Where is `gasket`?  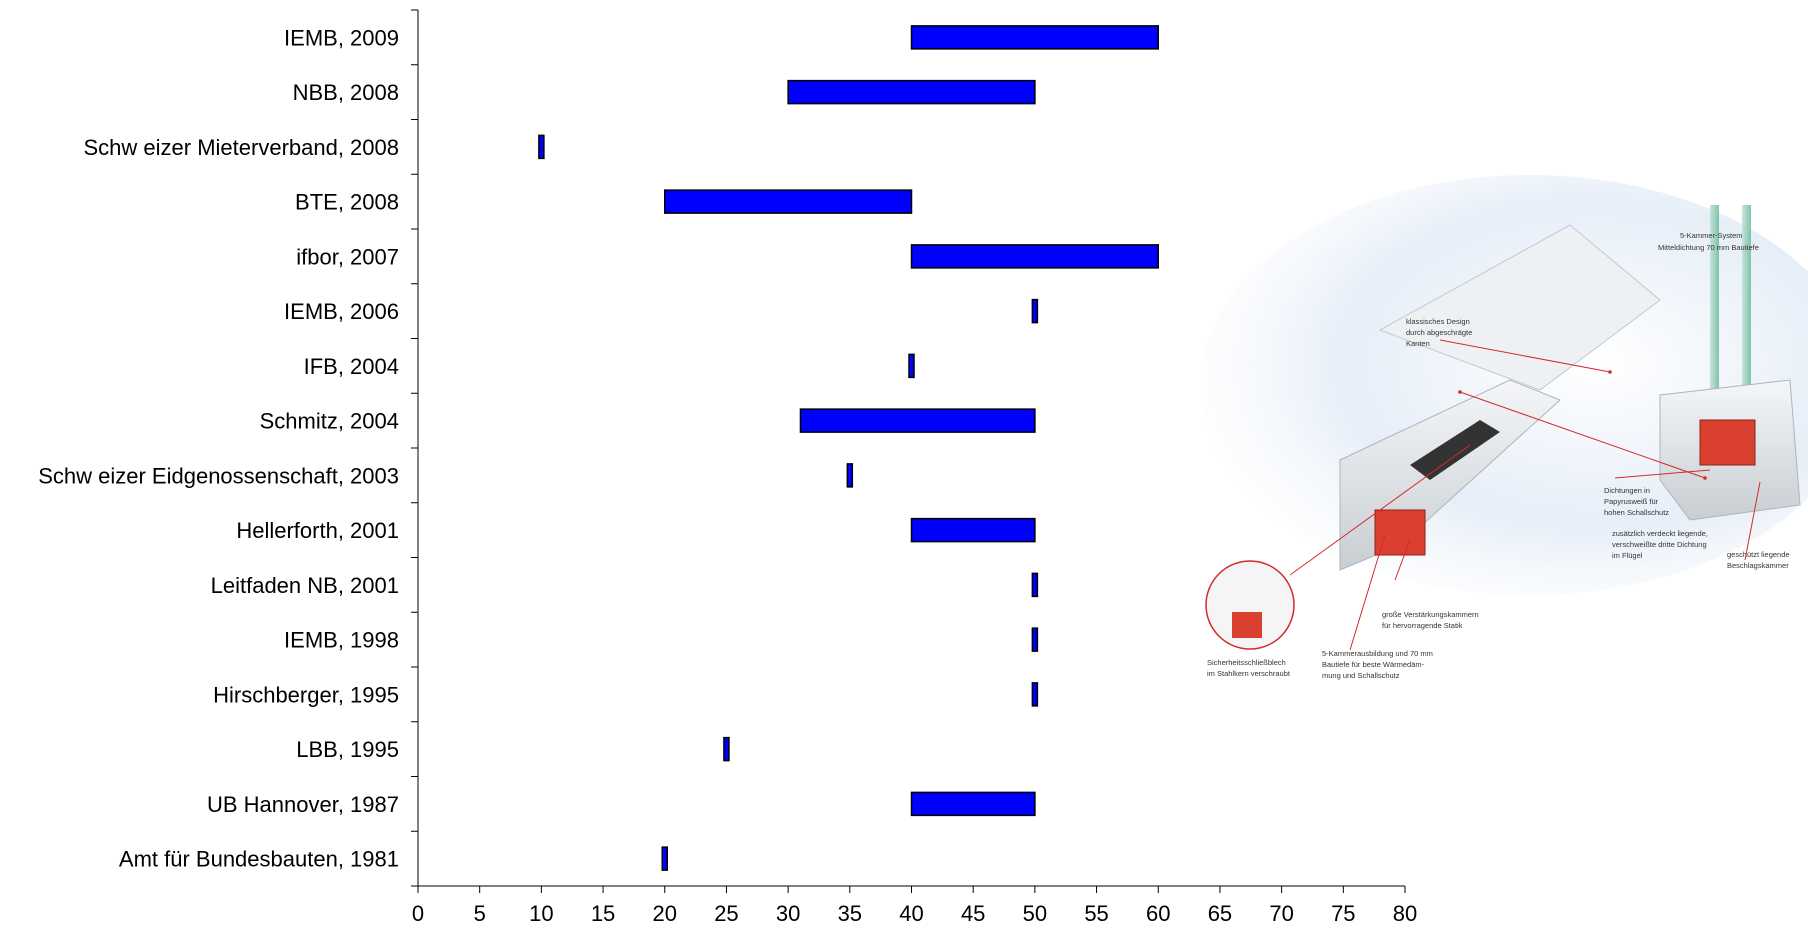 gasket is located at coordinates (1455, 450).